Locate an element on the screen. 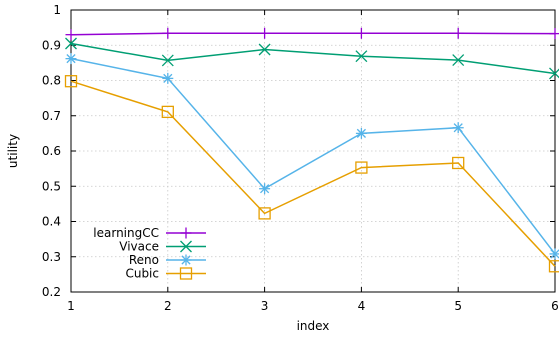  y-tick-label: 0.2 is located at coordinates (51, 292).